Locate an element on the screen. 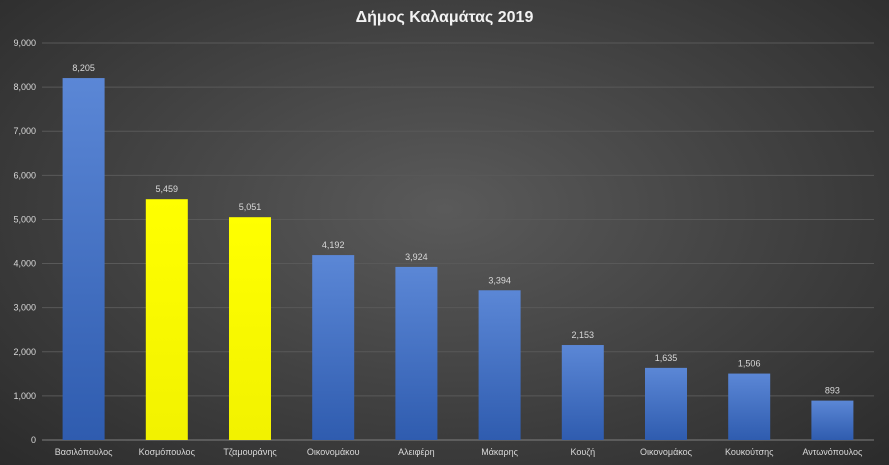 Image resolution: width=889 pixels, height=465 pixels. x-tick-label: Κουκούτσης is located at coordinates (749, 452).